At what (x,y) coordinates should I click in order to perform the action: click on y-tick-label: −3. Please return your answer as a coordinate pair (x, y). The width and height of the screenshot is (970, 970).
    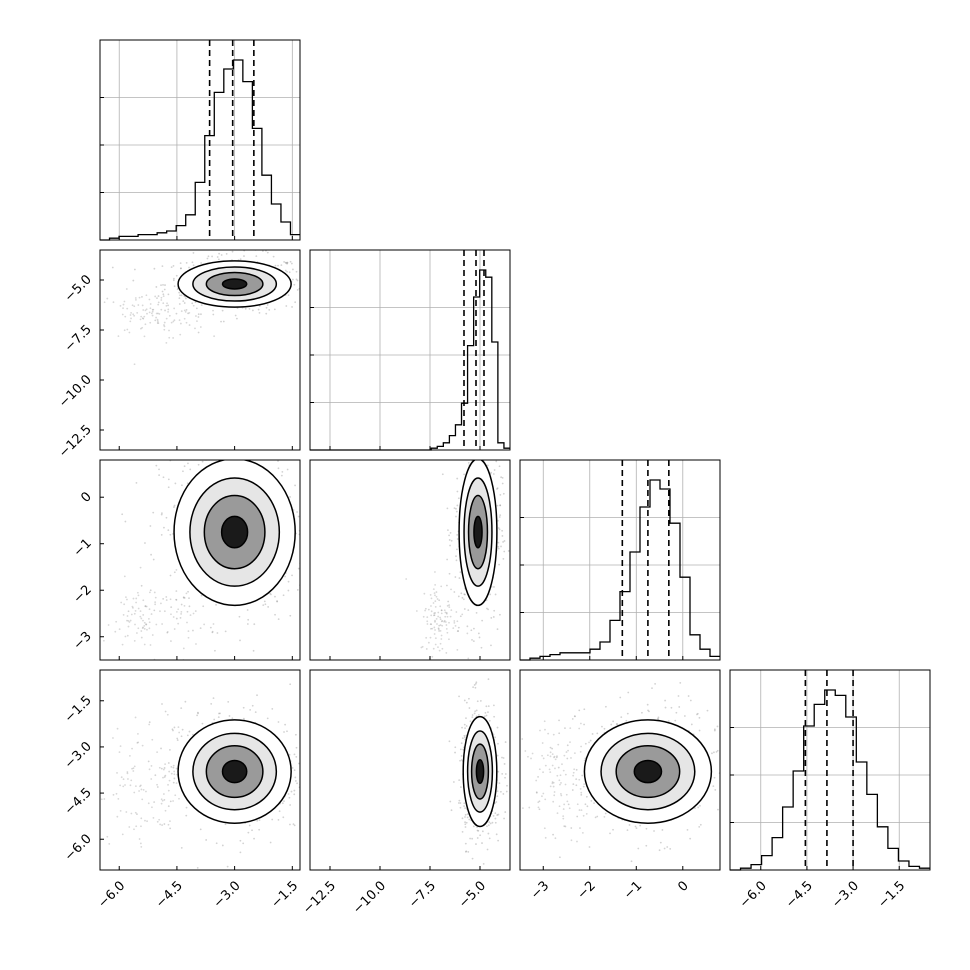
    Looking at the image, I should click on (83, 641).